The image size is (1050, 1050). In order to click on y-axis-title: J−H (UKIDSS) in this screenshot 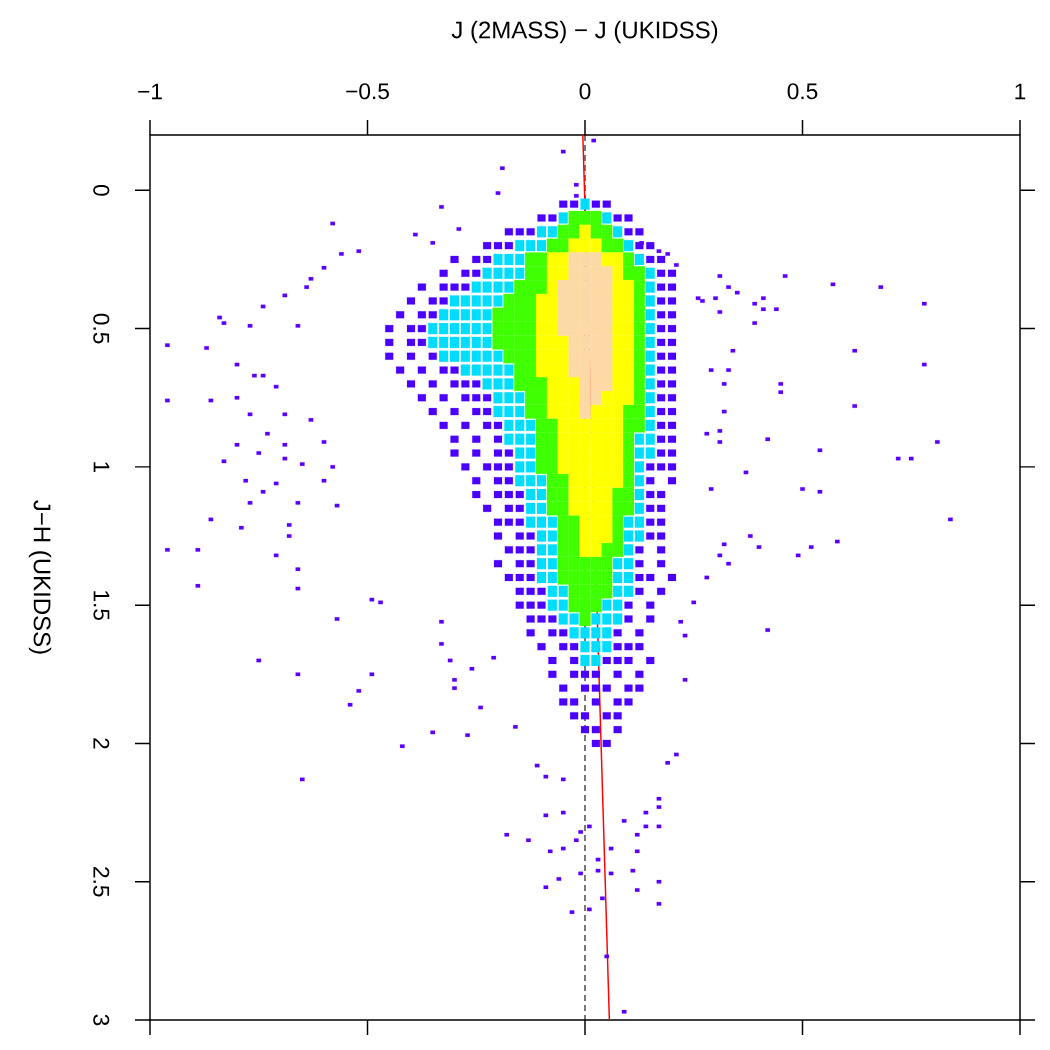, I will do `click(40, 577)`.